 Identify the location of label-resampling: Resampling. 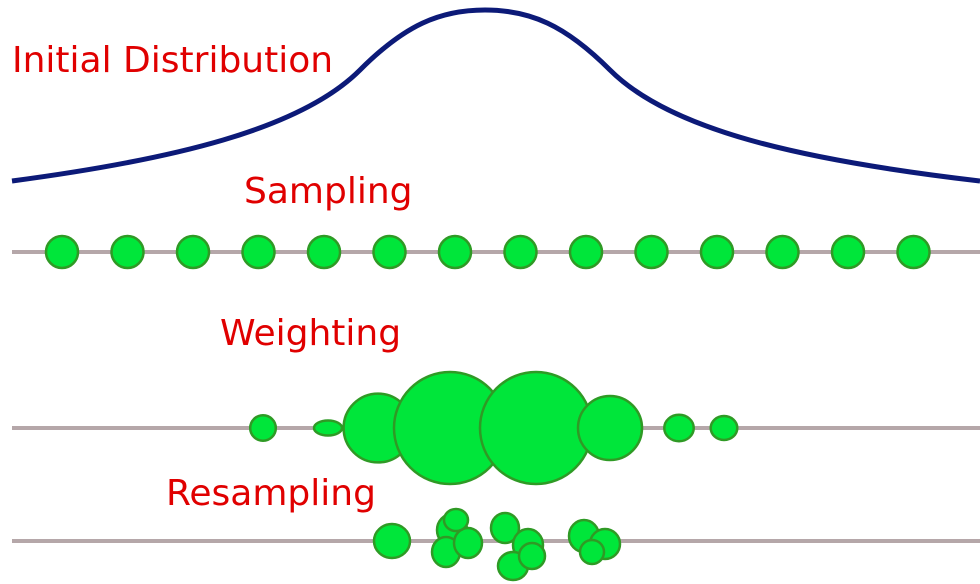
(271, 493).